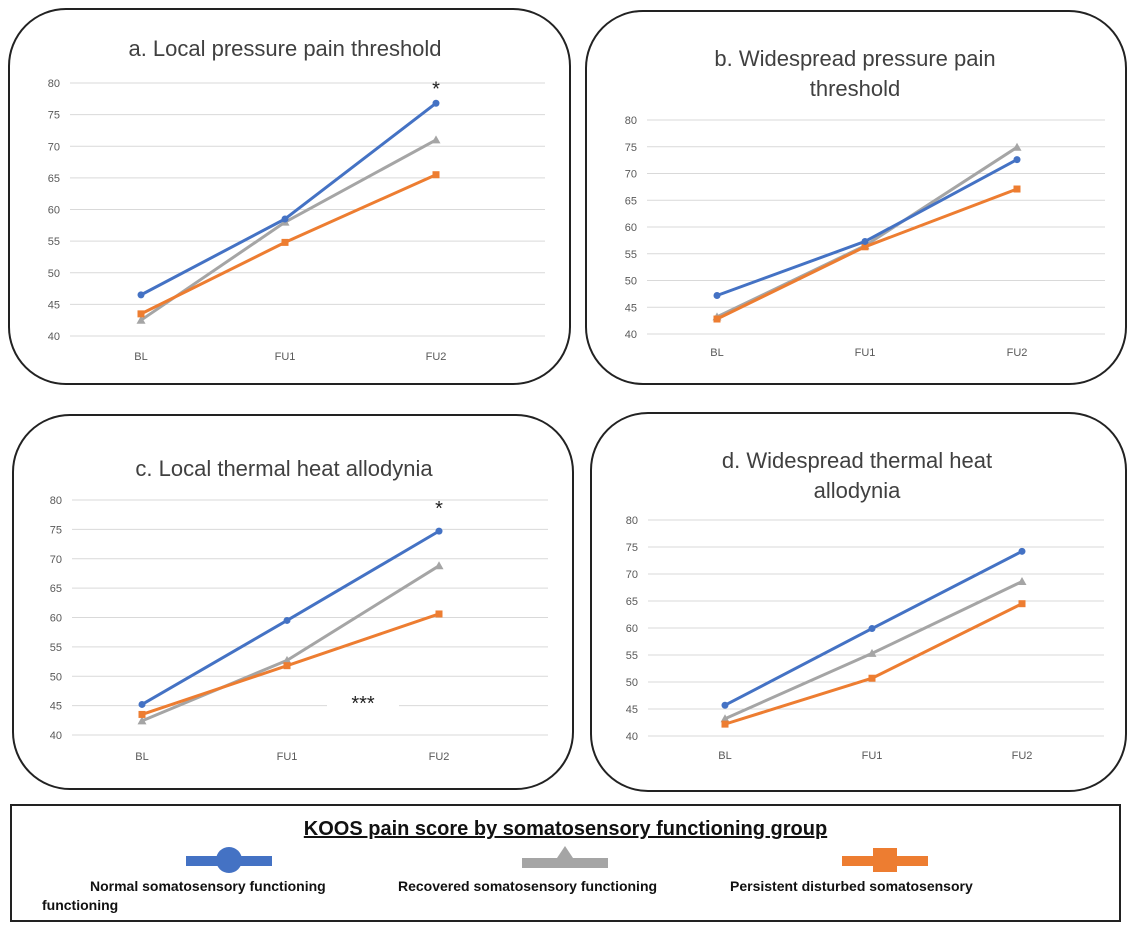 The width and height of the screenshot is (1131, 925). I want to click on chart-a-y-tick: 60, so click(54, 211).